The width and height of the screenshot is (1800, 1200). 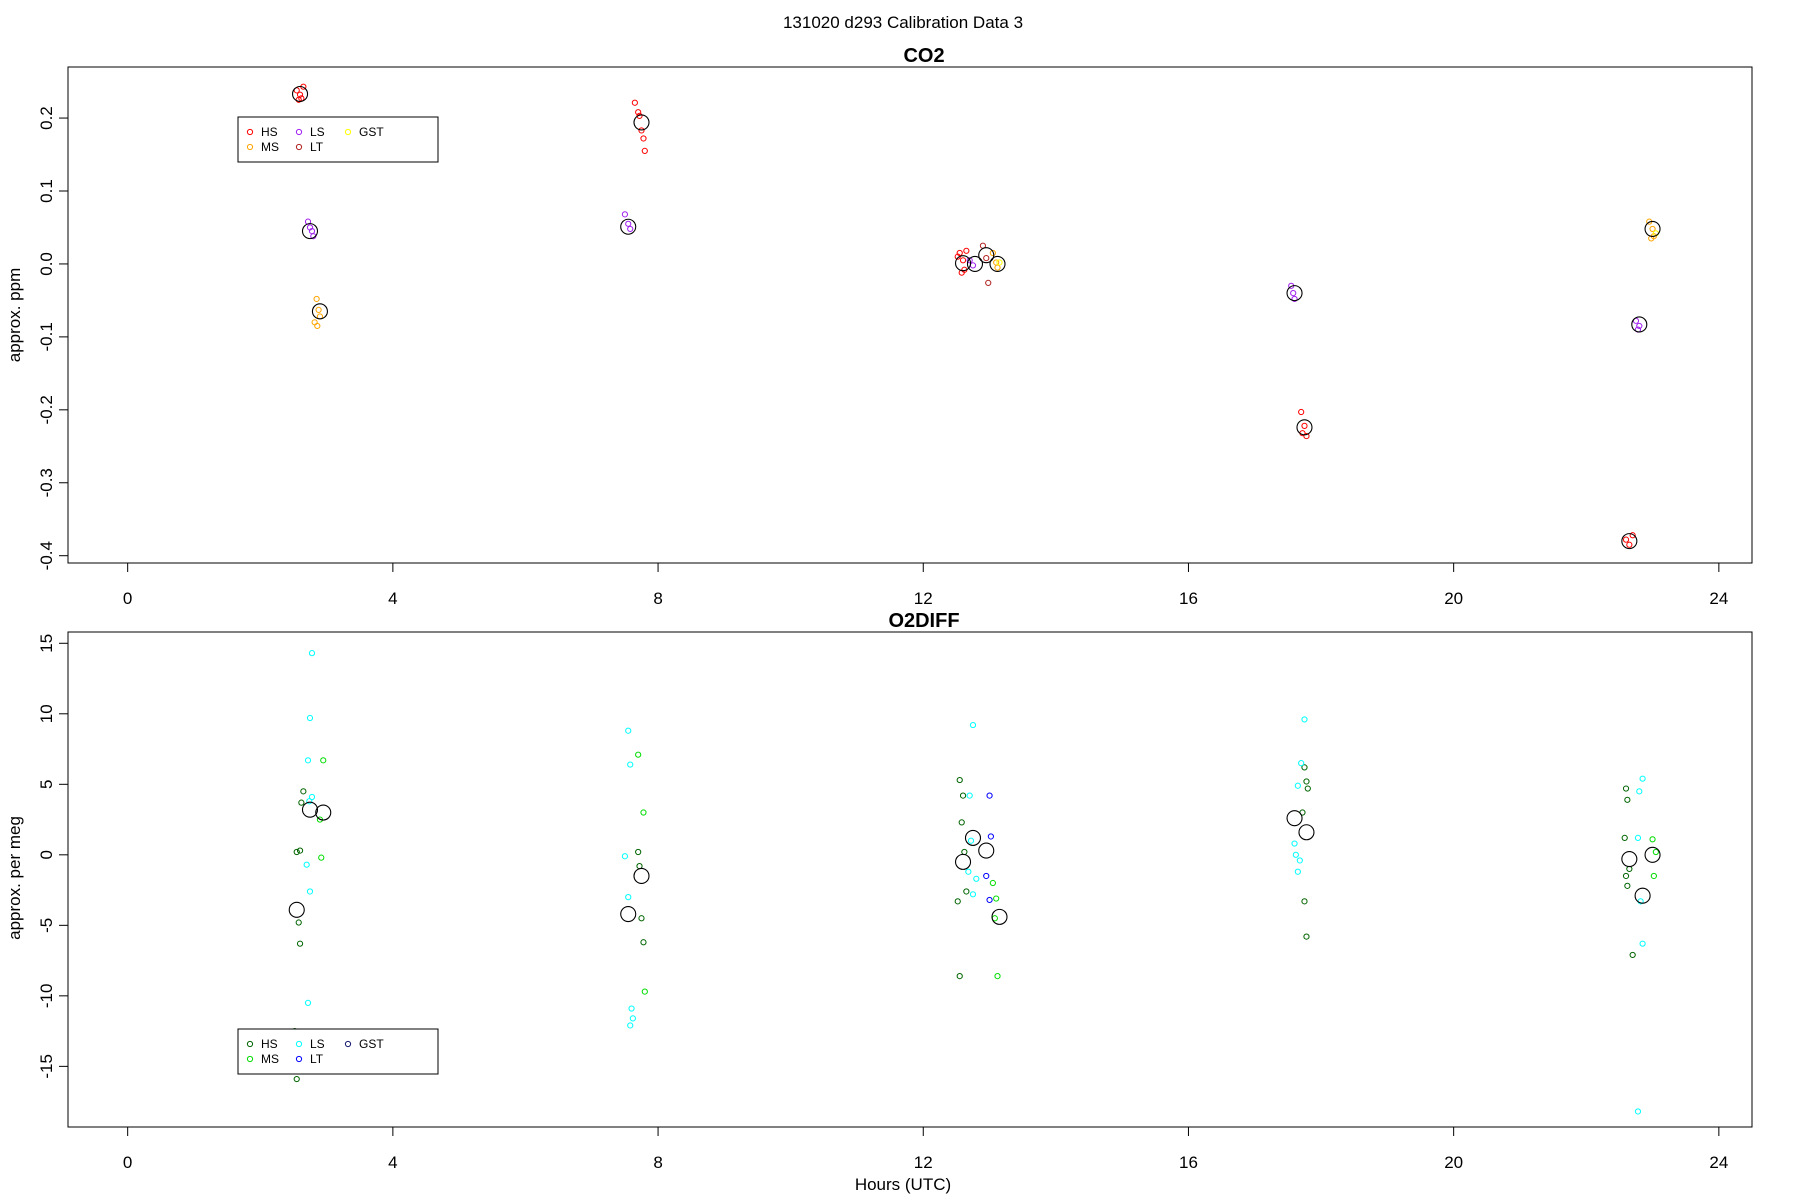 I want to click on o2diff-y-tick-label: 0, so click(x=46, y=854).